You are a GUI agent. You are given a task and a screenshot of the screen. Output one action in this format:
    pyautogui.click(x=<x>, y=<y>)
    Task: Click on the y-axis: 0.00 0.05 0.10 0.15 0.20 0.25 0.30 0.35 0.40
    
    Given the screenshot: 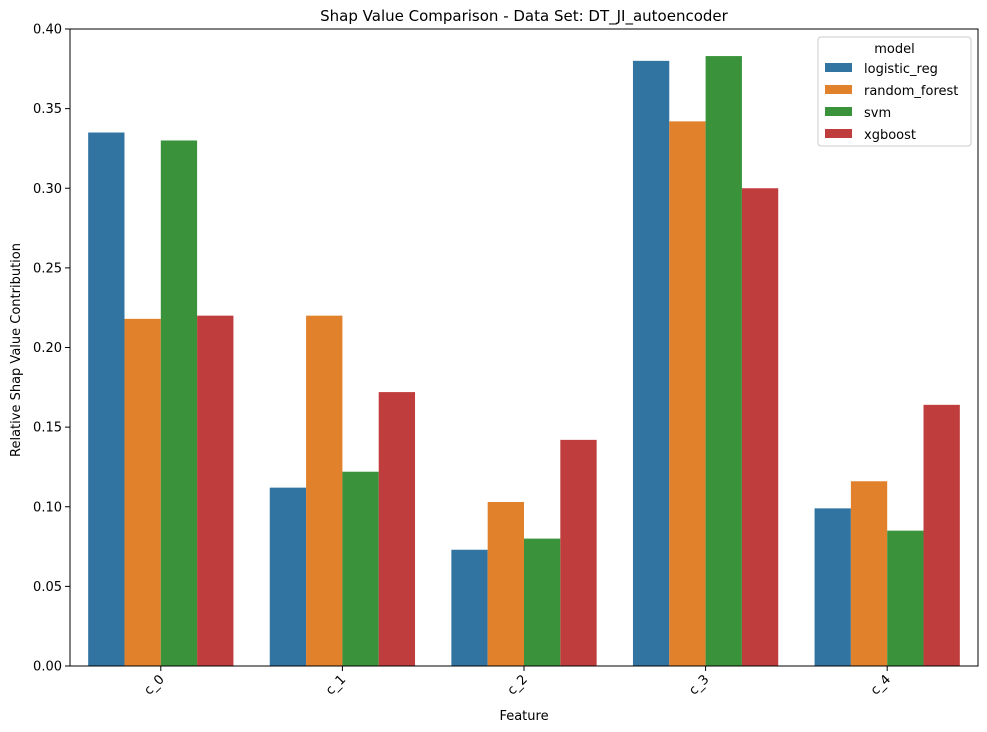 What is the action you would take?
    pyautogui.click(x=51, y=349)
    